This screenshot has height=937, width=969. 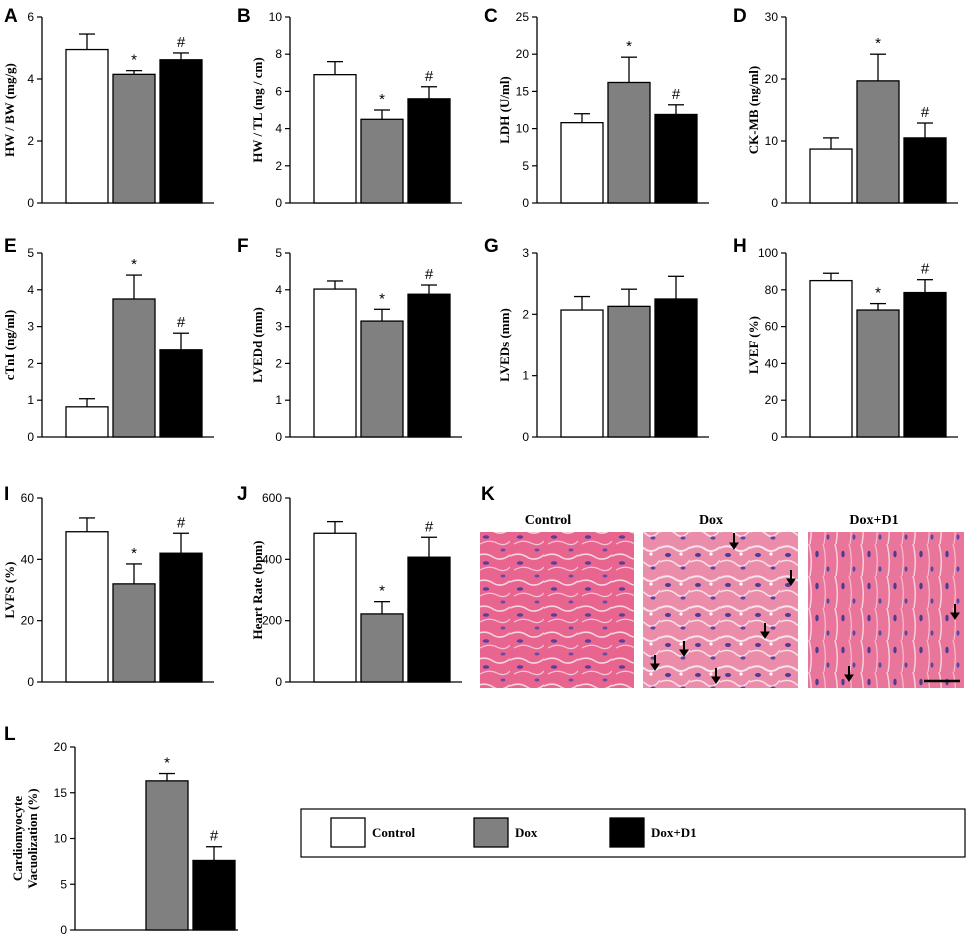 I want to click on histology-title-dox-d1: Dox+D1, so click(x=873, y=520).